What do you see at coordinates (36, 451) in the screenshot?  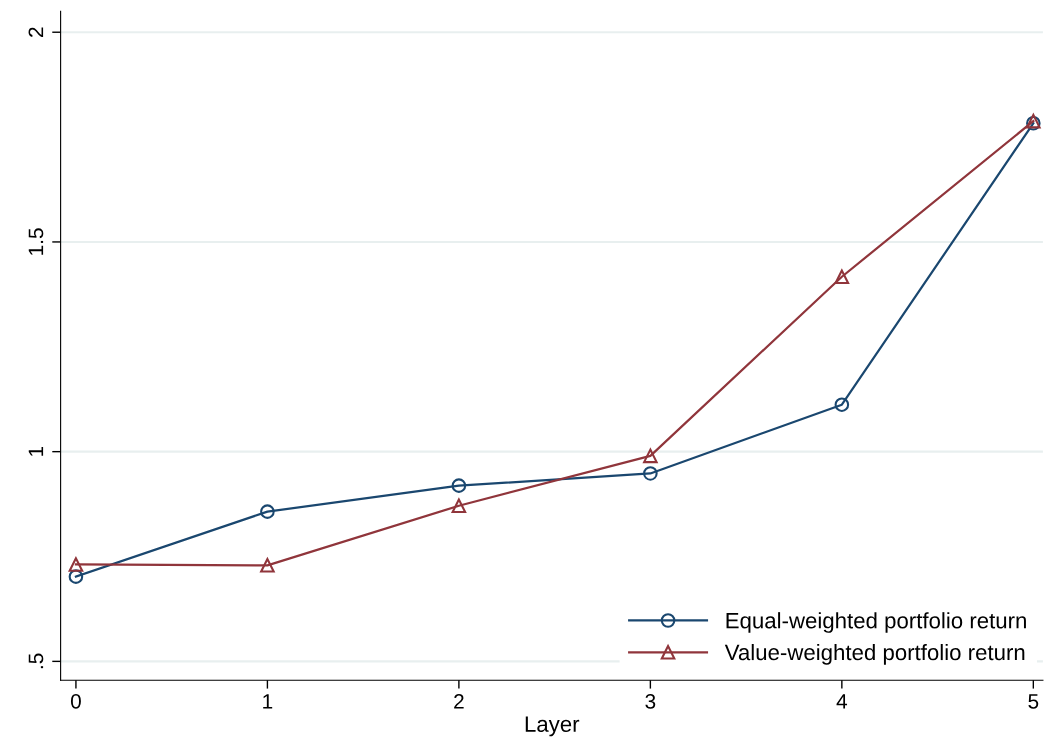 I see `y-tick-label: 1` at bounding box center [36, 451].